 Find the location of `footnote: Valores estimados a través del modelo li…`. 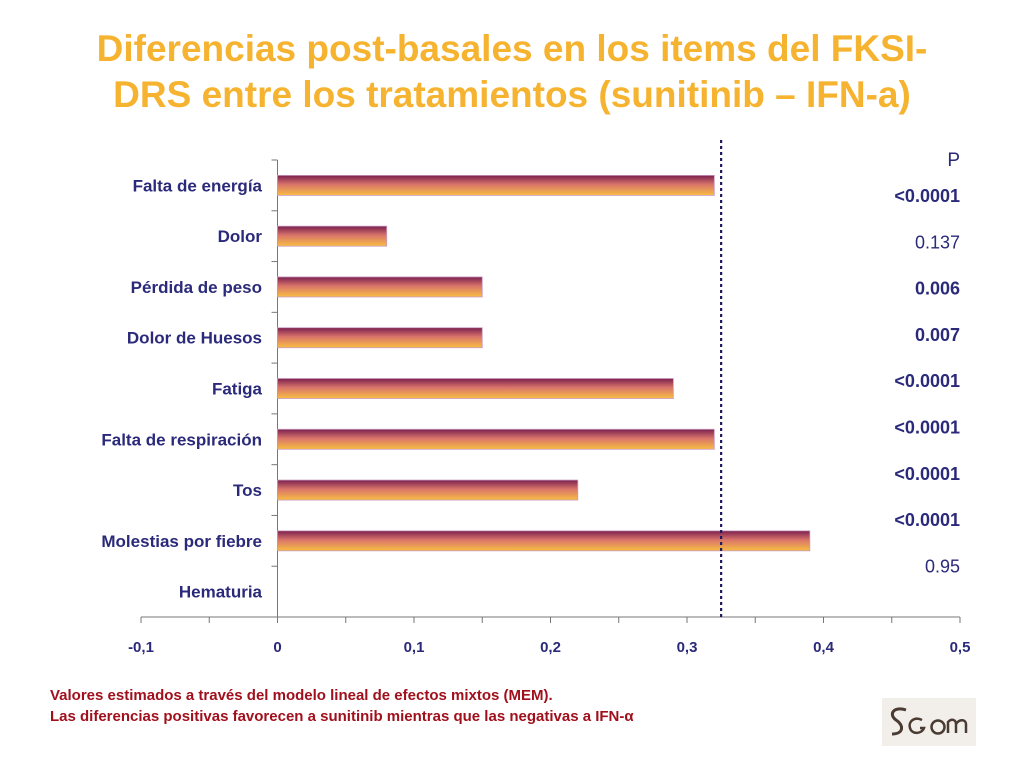

footnote: Valores estimados a través del modelo li… is located at coordinates (342, 706).